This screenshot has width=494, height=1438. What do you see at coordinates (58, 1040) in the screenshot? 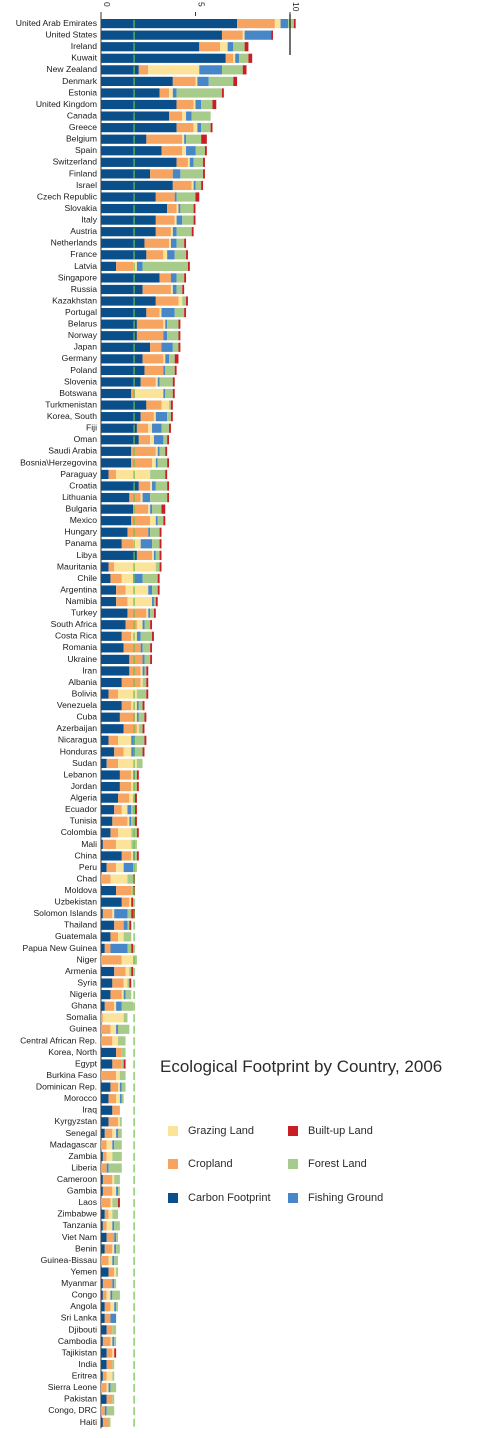
I see `country-label: Central African Rep.` at bounding box center [58, 1040].